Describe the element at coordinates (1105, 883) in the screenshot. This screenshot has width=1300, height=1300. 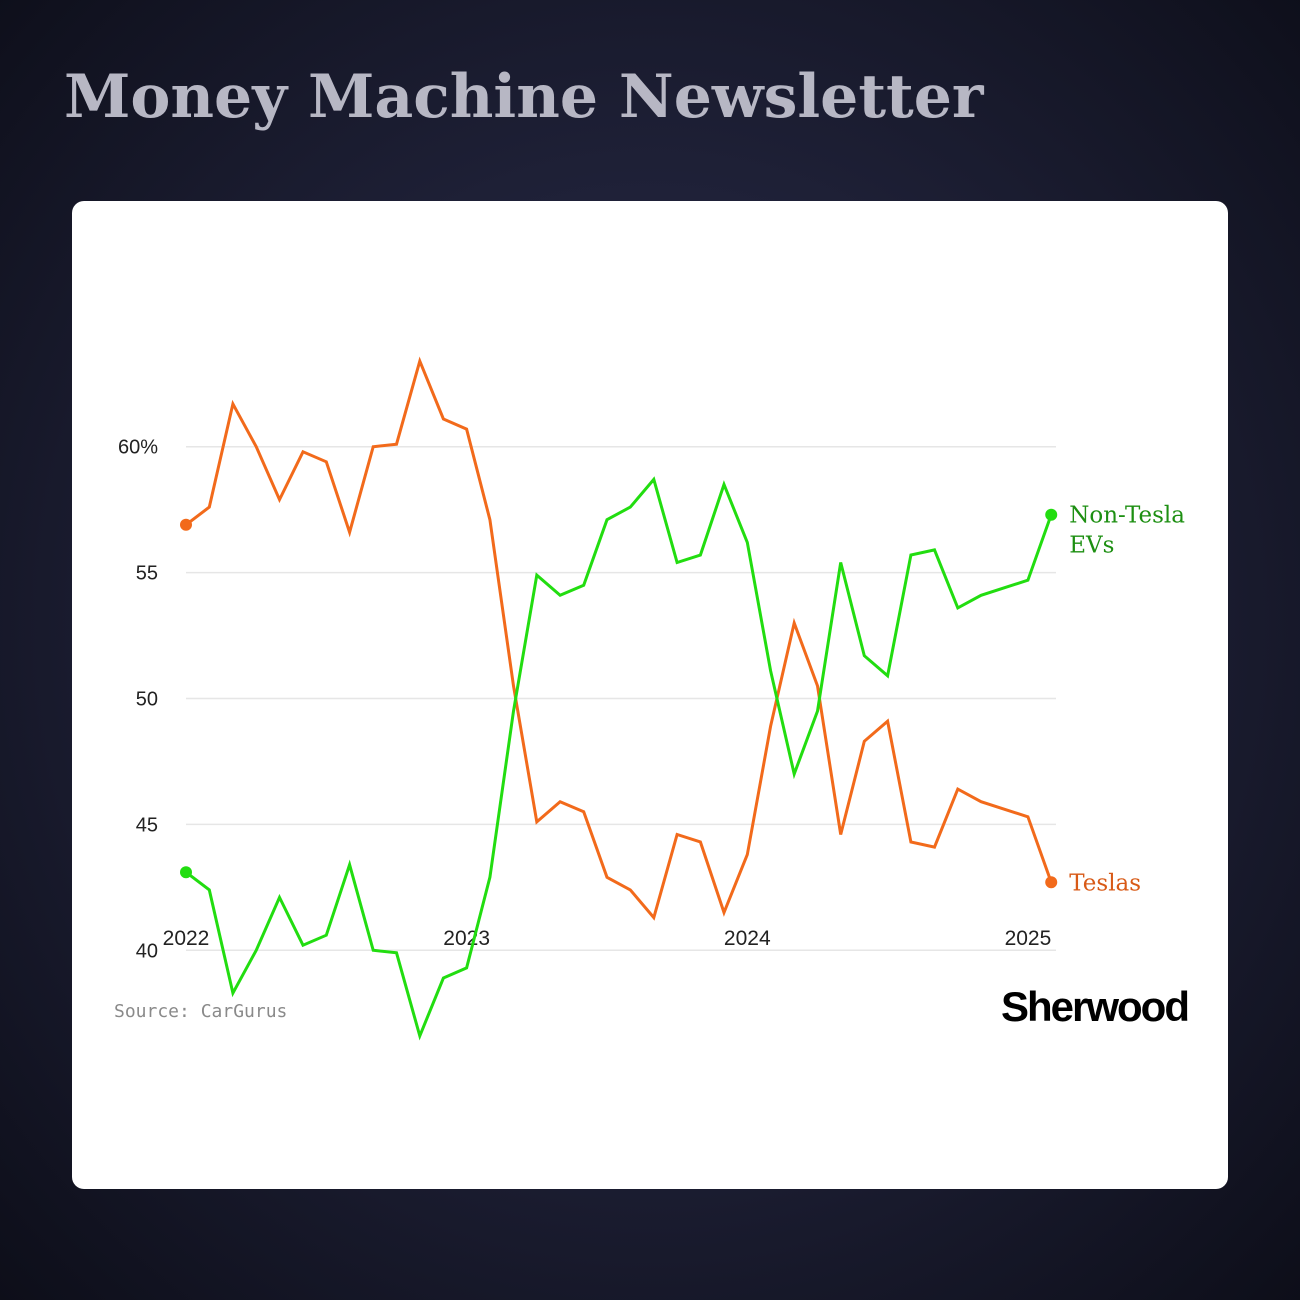
I see `series-label: Teslas` at that location.